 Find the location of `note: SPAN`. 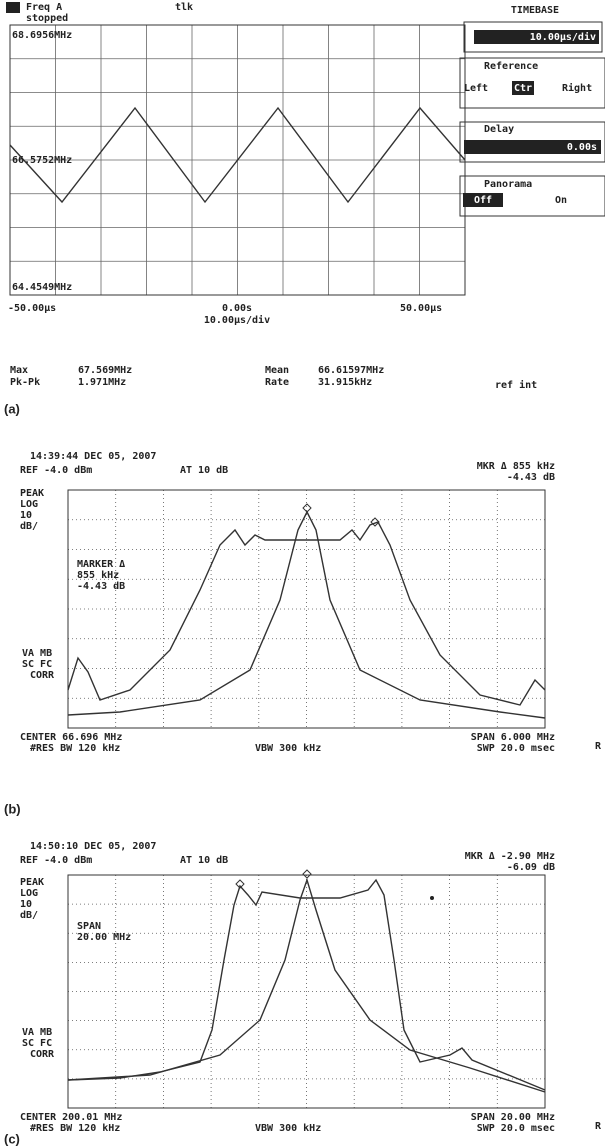

note: SPAN is located at coordinates (89, 926).